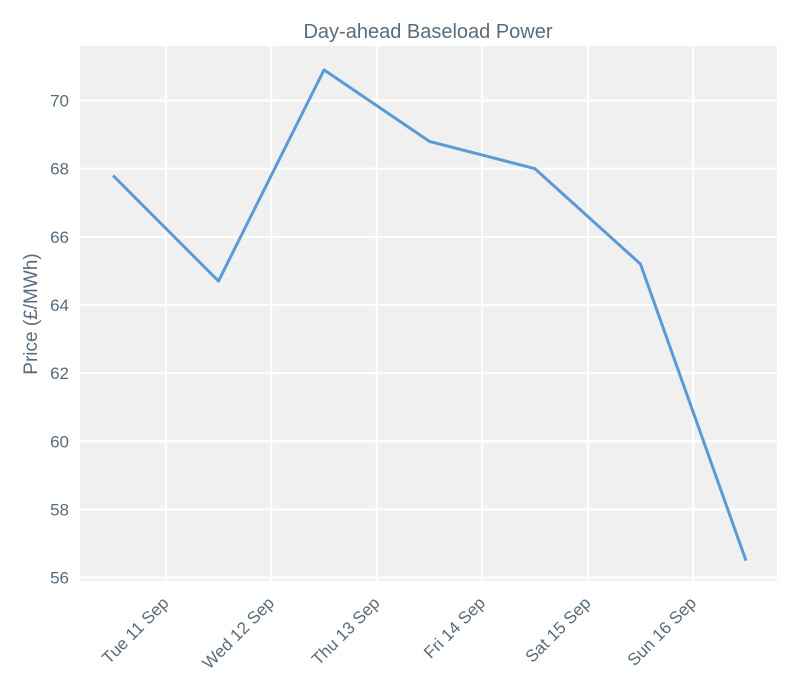 This screenshot has height=700, width=800. Describe the element at coordinates (558, 629) in the screenshot. I see `x-tick-label: Sat 15 Sep` at that location.